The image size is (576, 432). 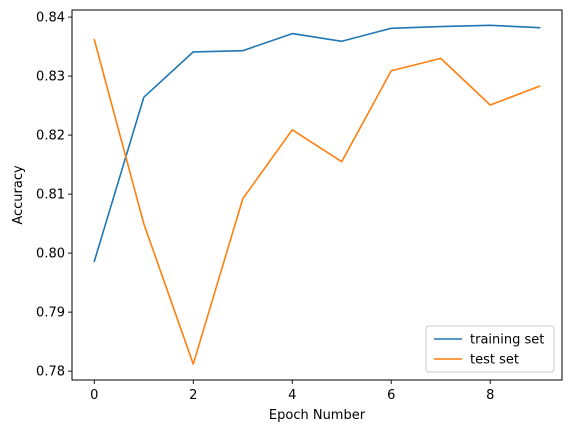 What do you see at coordinates (18, 195) in the screenshot?
I see `y-axis-label: Accuracy` at bounding box center [18, 195].